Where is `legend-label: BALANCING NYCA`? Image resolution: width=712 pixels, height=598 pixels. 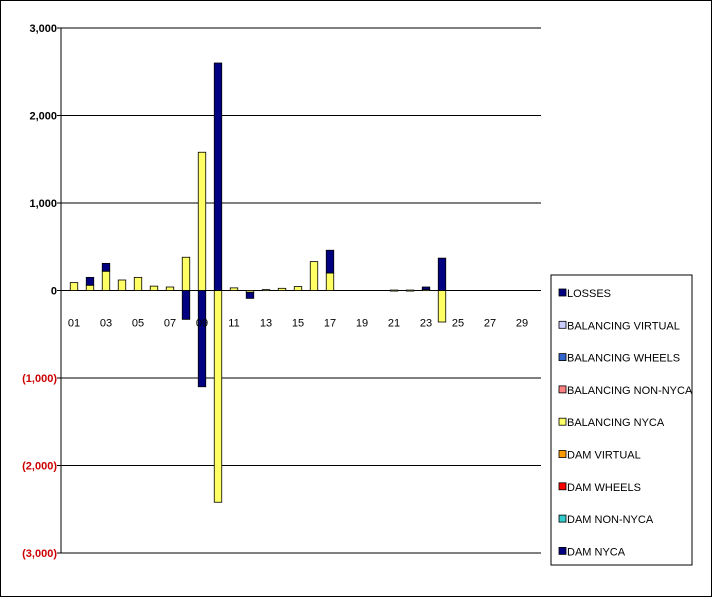 legend-label: BALANCING NYCA is located at coordinates (616, 423).